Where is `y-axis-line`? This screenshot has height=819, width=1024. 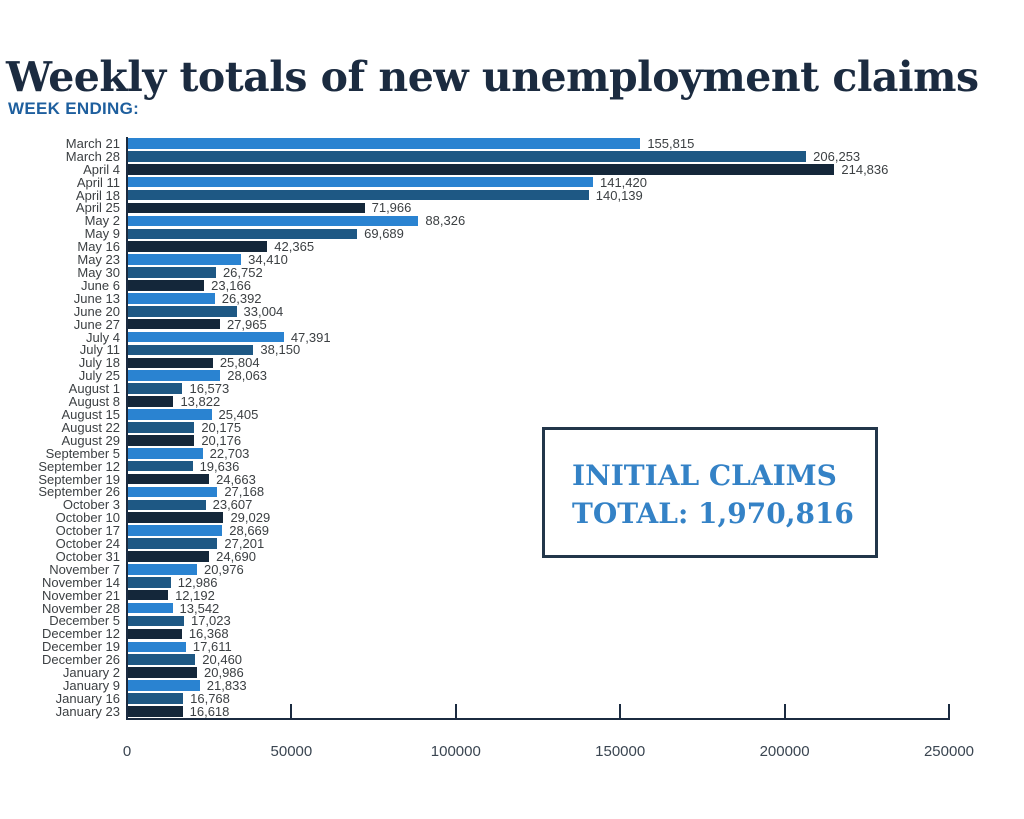
y-axis-line is located at coordinates (127, 428).